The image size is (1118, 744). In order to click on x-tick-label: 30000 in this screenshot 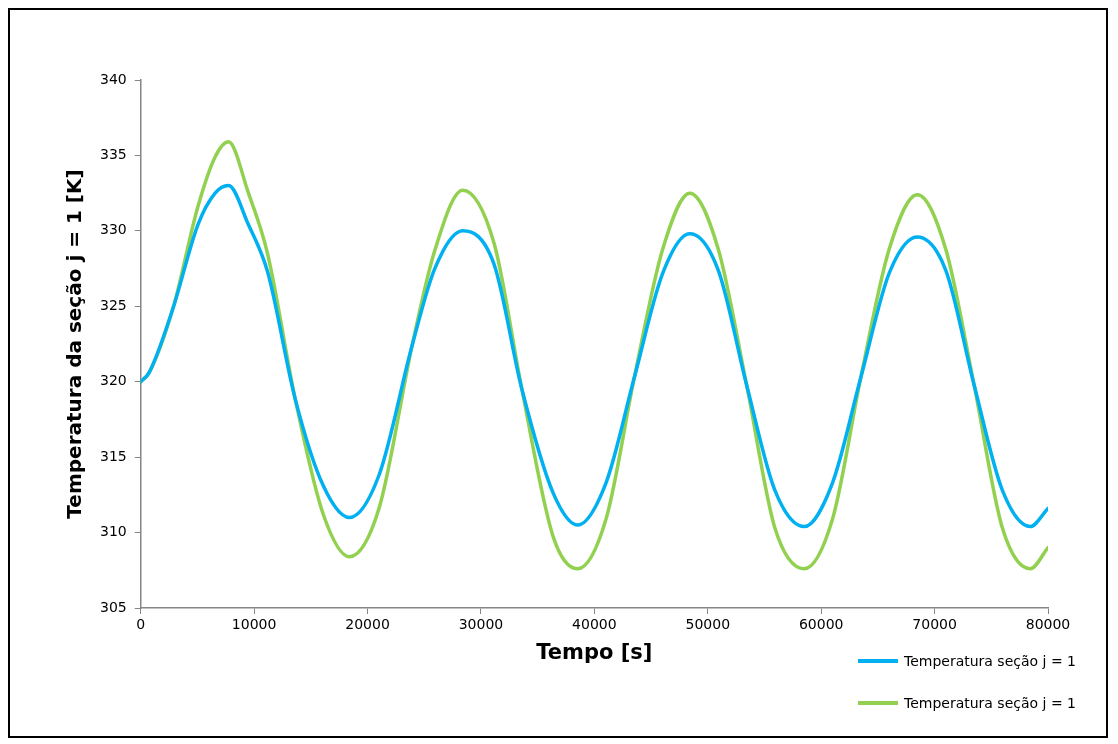, I will do `click(481, 624)`.